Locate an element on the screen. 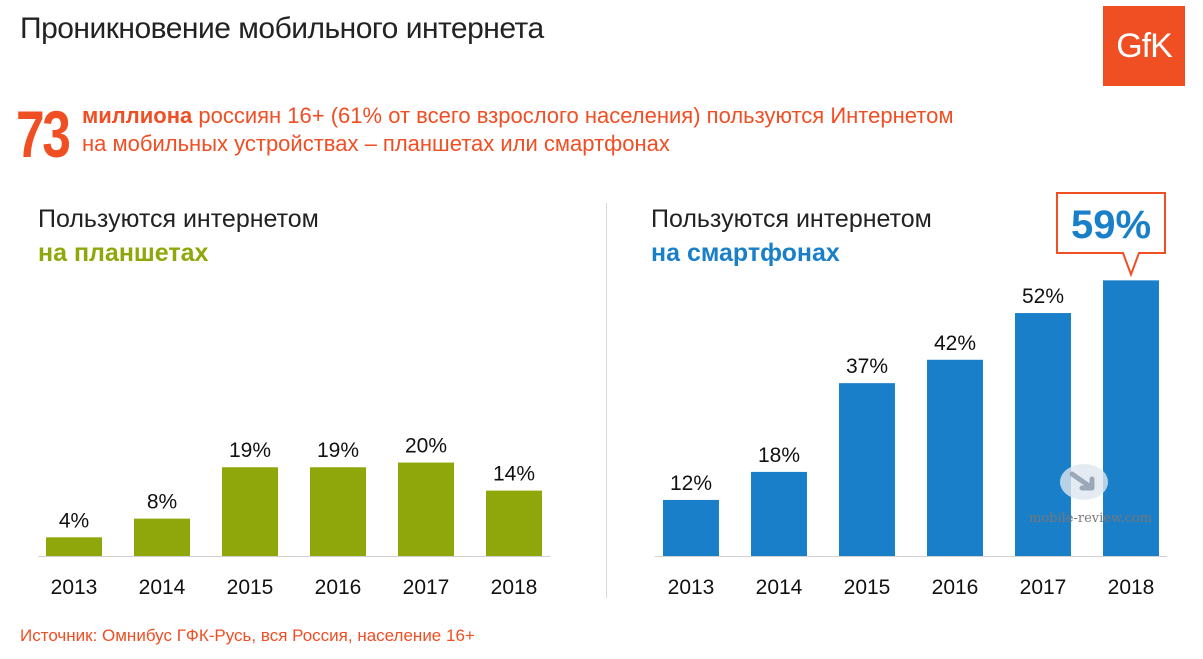 Image resolution: width=1203 pixels, height=659 pixels. tablet-data-label-2018: 14% is located at coordinates (514, 474).